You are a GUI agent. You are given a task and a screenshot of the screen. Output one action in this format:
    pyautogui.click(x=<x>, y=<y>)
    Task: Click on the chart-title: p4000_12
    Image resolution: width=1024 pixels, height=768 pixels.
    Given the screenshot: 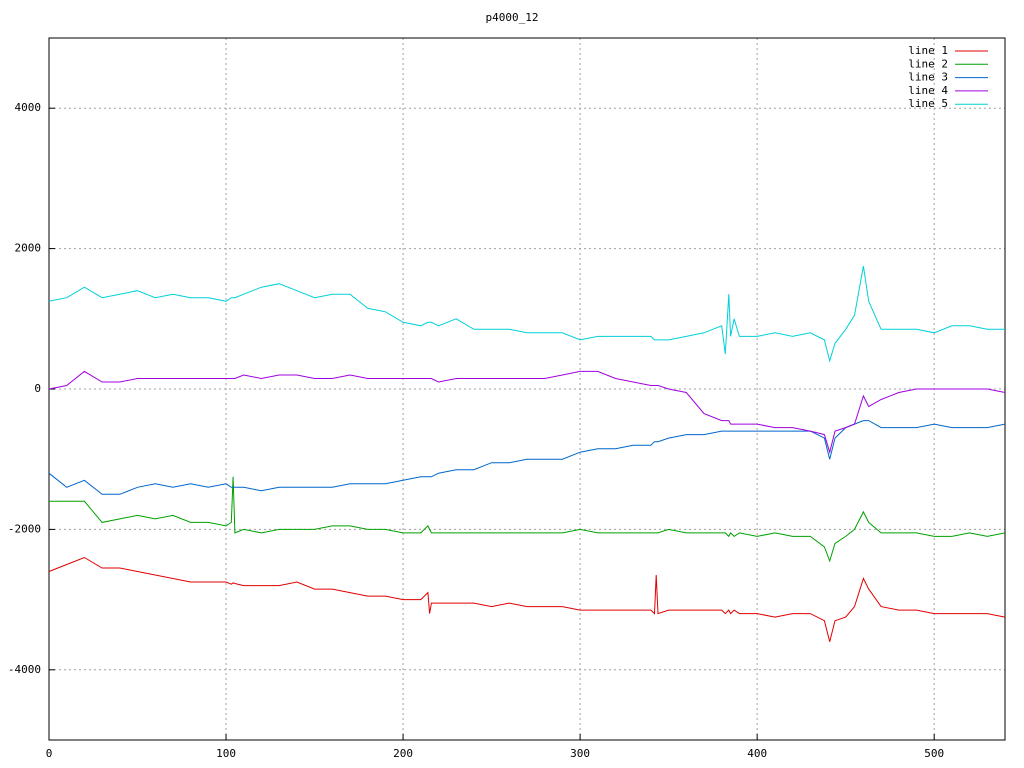 What is the action you would take?
    pyautogui.click(x=512, y=17)
    